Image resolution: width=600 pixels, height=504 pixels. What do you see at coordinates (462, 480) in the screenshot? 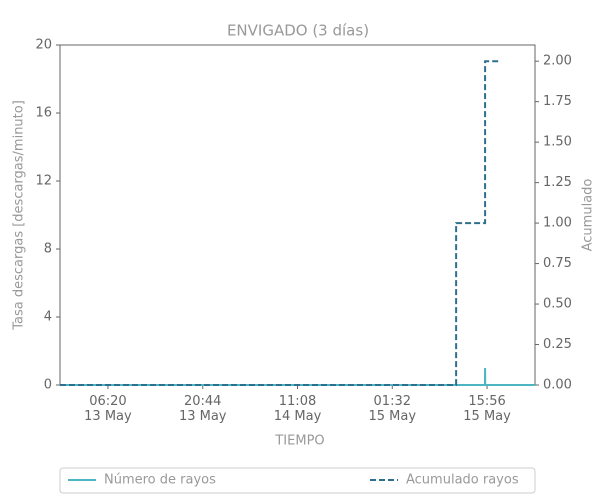
I see `legend-label: Acumulado rayos` at bounding box center [462, 480].